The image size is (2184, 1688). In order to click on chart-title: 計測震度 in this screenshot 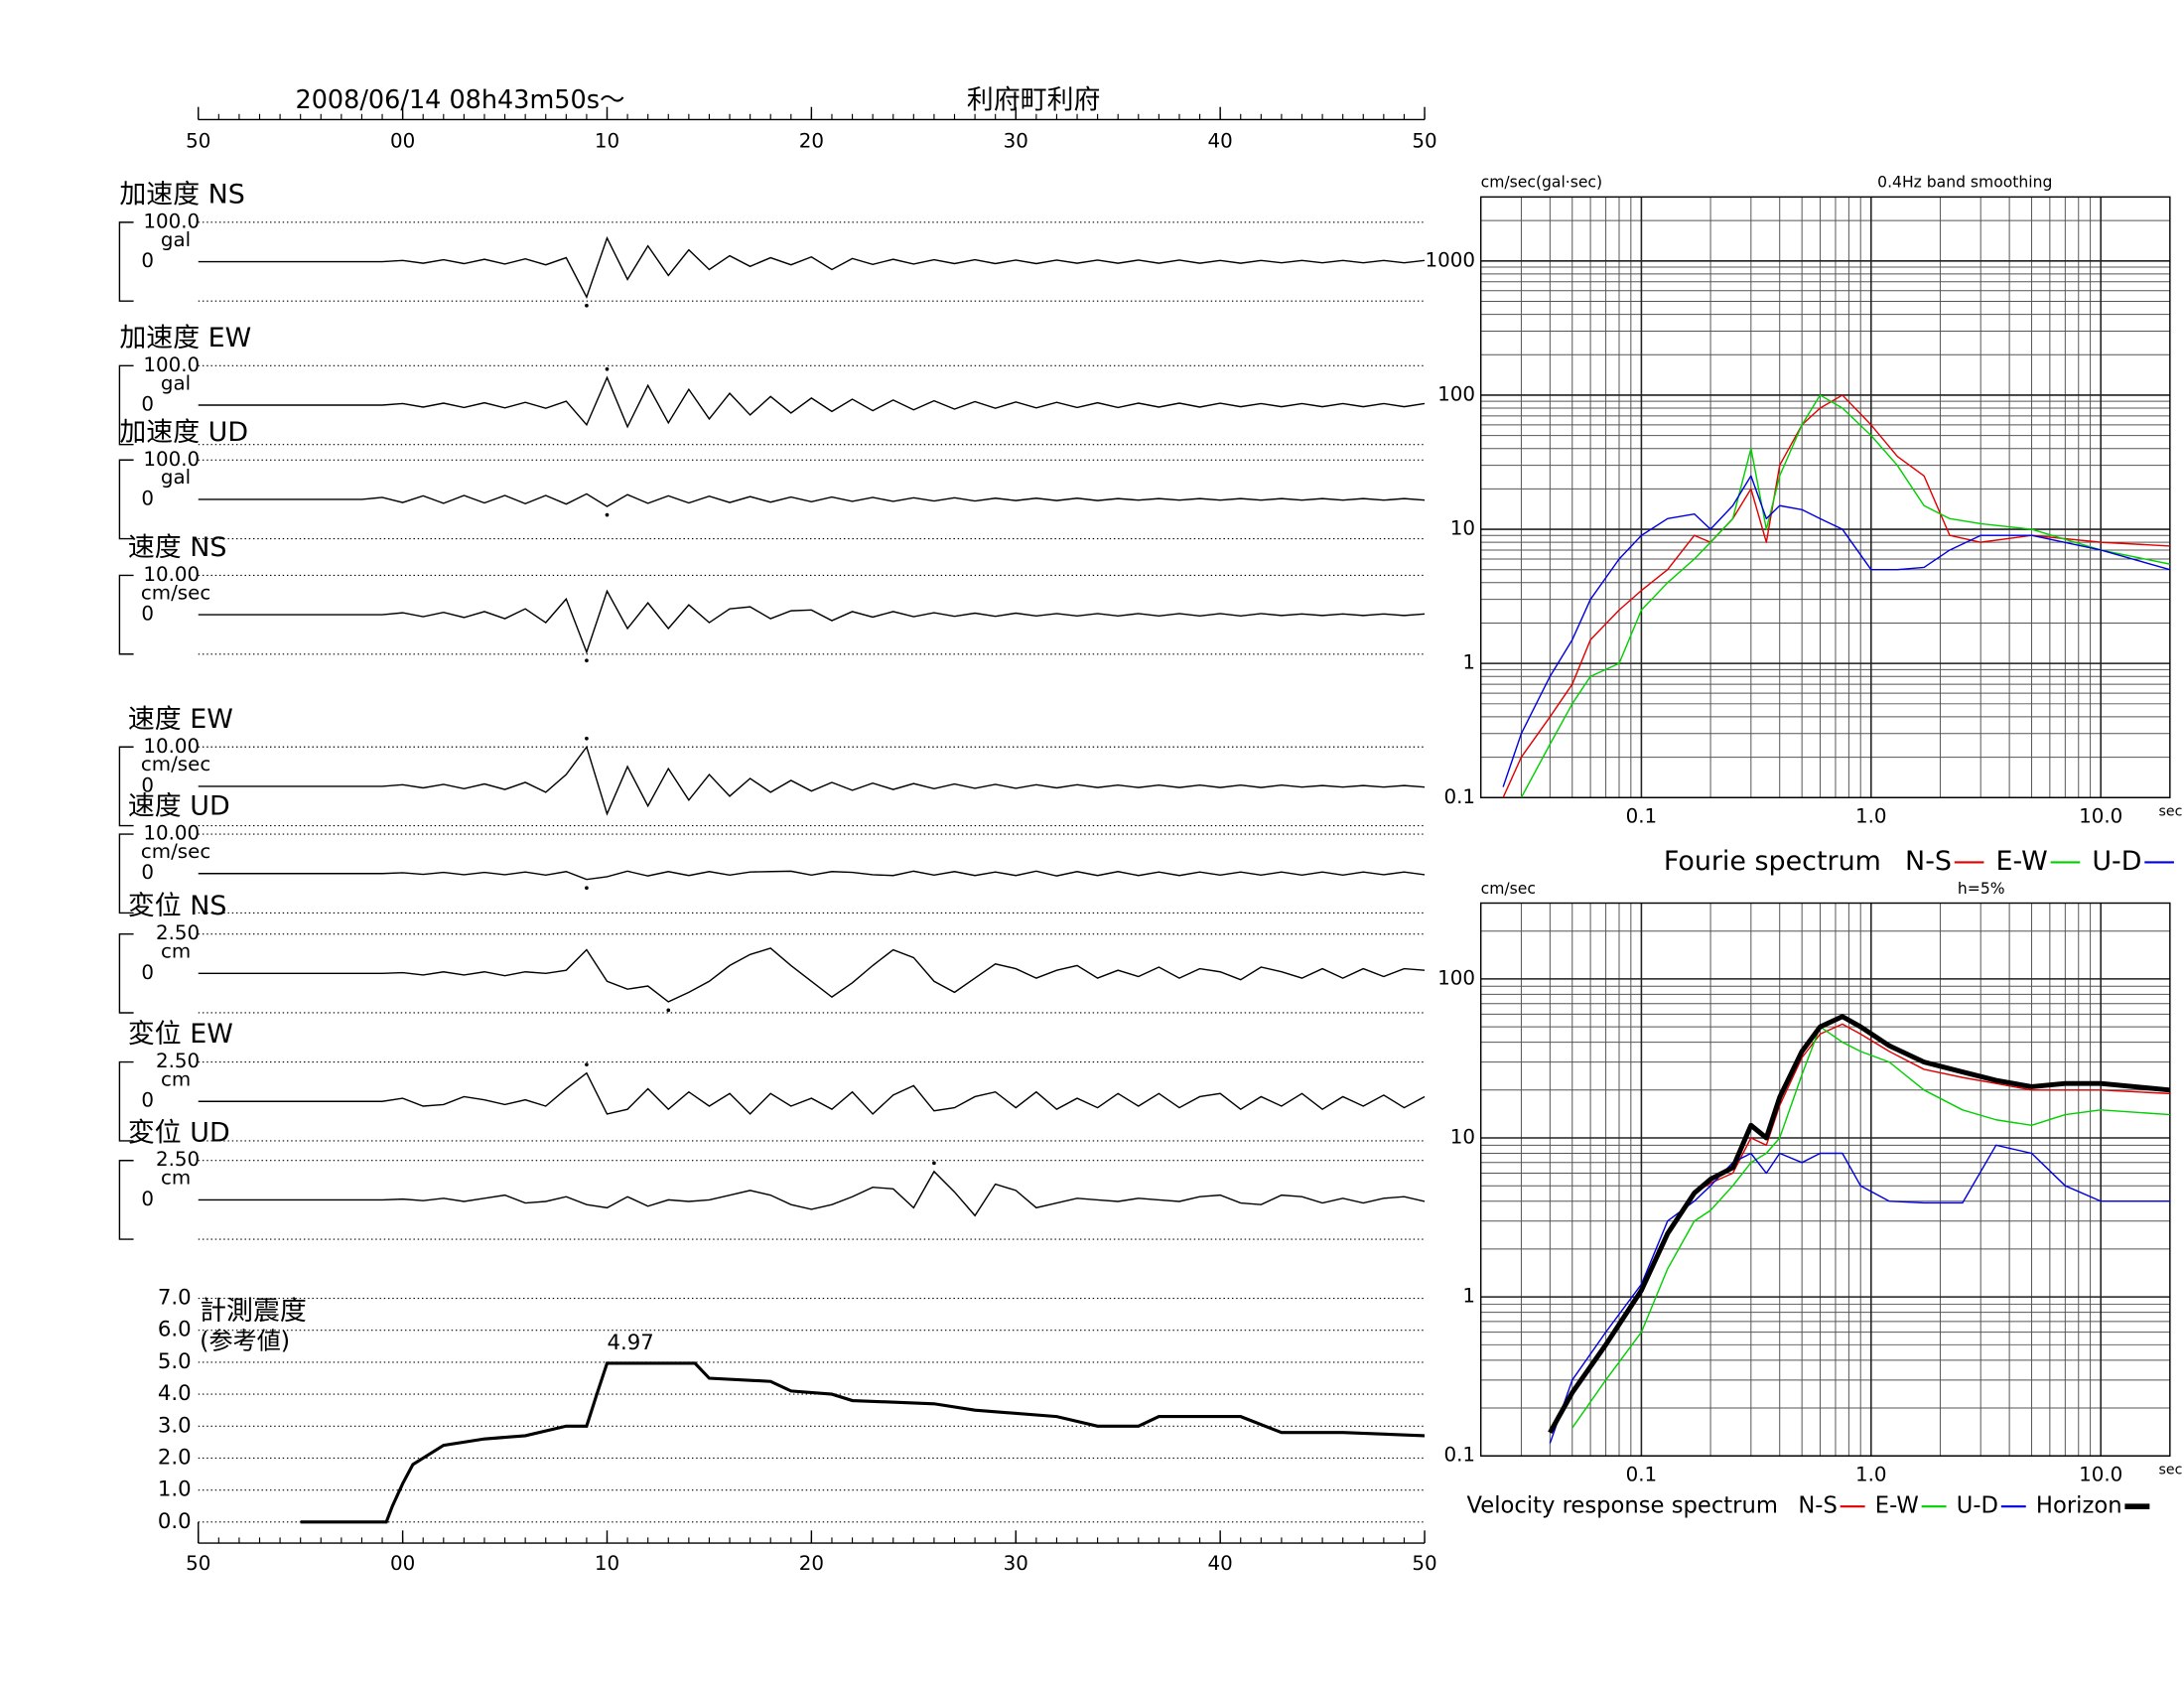, I will do `click(253, 1311)`.